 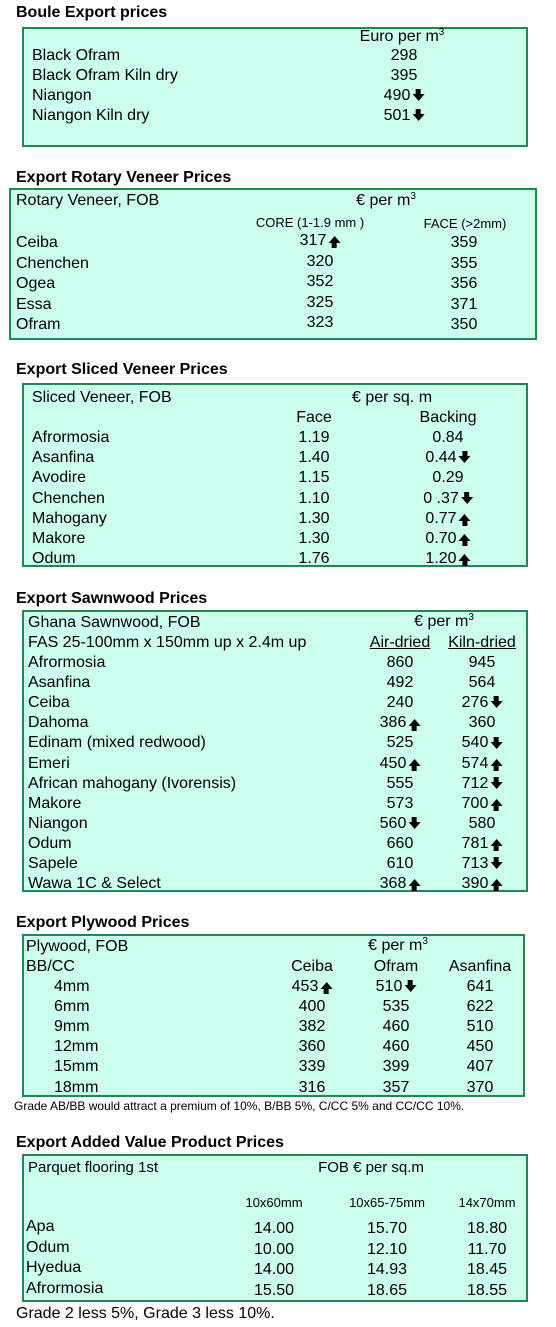 What do you see at coordinates (448, 559) in the screenshot?
I see `row-backing: 1.20` at bounding box center [448, 559].